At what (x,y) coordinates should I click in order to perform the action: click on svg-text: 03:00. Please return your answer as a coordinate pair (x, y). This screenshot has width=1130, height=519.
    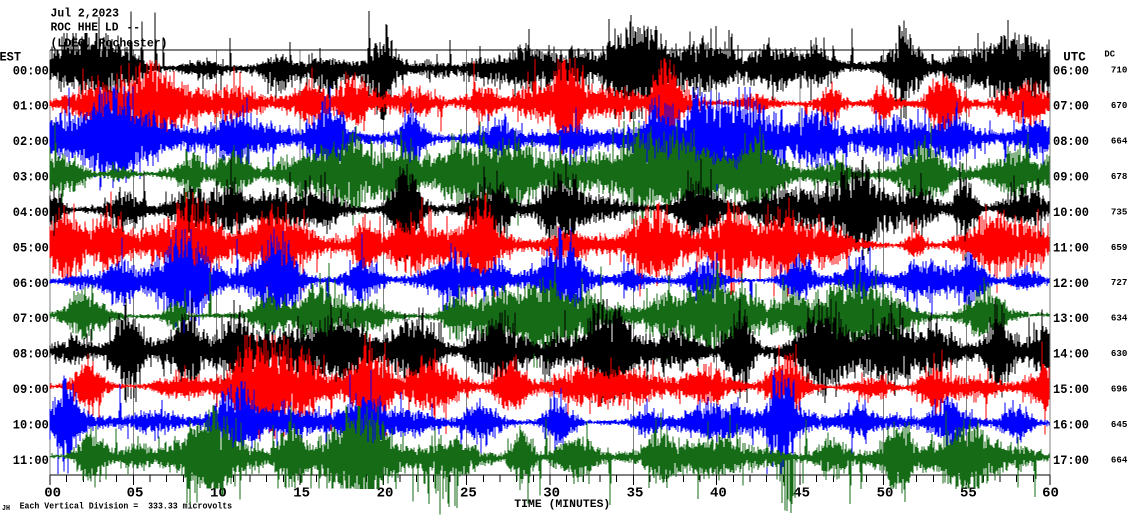
    Looking at the image, I should click on (31, 177).